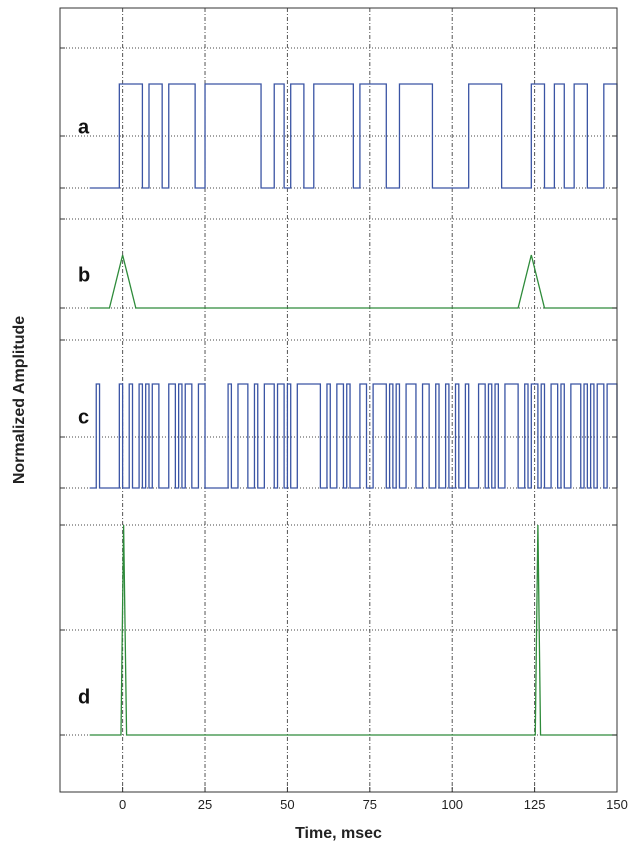 The width and height of the screenshot is (631, 851). What do you see at coordinates (19, 400) in the screenshot?
I see `y-axis-title: Normalized Amplitude` at bounding box center [19, 400].